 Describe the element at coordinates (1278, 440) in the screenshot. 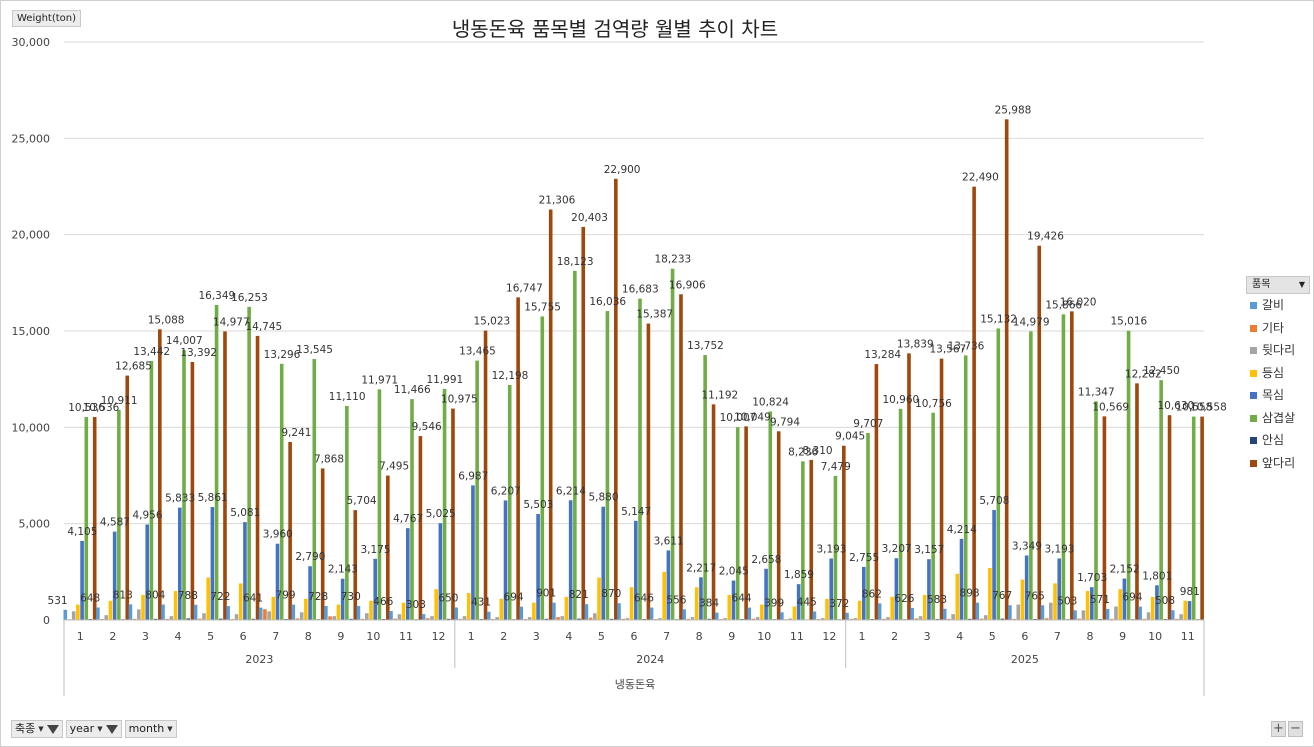

I see `legend-item: 안심` at that location.